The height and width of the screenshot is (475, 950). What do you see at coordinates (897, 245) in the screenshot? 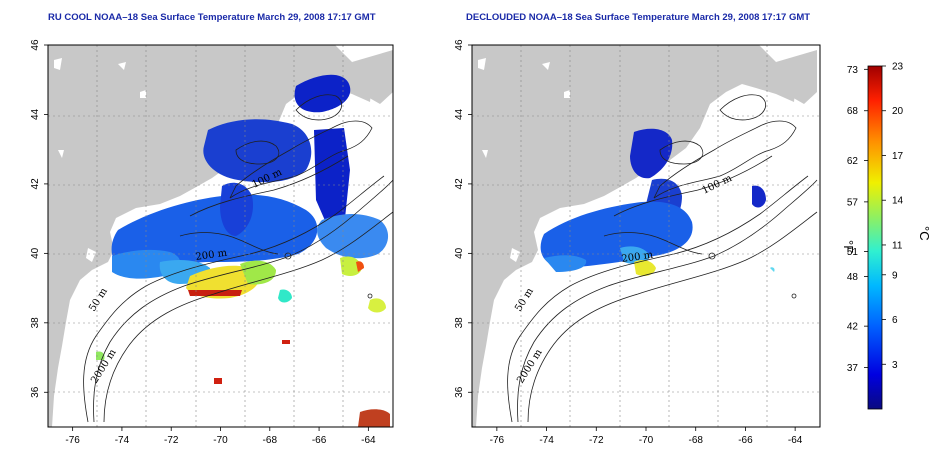
I see `colorbar-celsius-tick-label: 11` at bounding box center [897, 245].